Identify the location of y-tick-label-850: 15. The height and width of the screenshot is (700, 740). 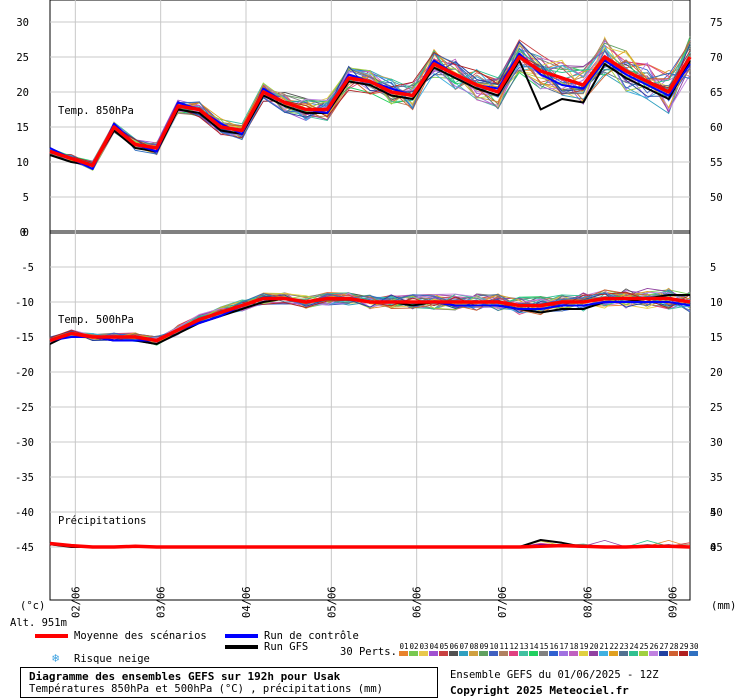
(22, 128).